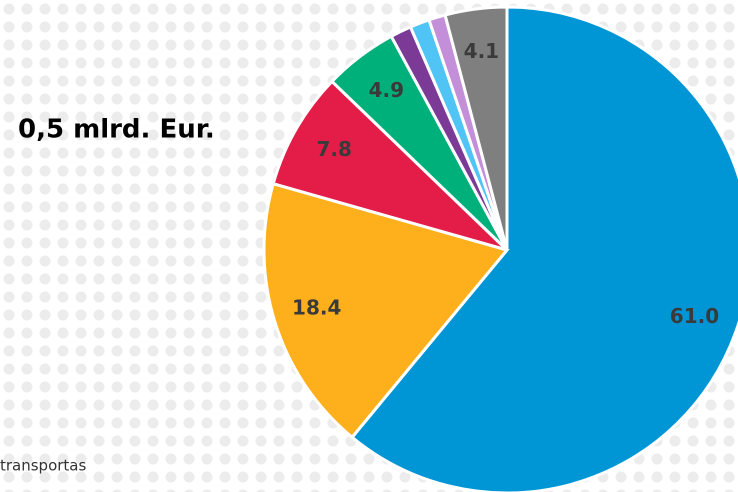 Image resolution: width=738 pixels, height=492 pixels. What do you see at coordinates (481, 51) in the screenshot?
I see `data-label: 4.1` at bounding box center [481, 51].